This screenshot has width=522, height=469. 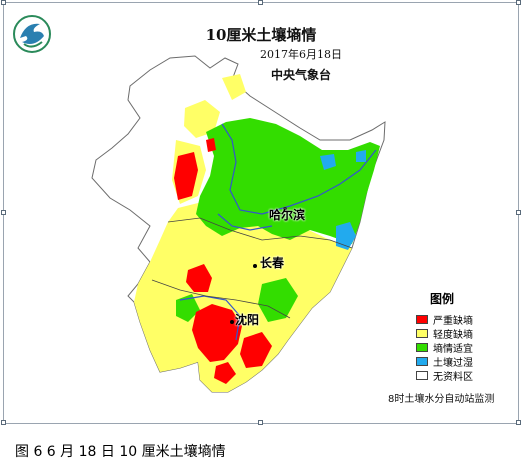 What do you see at coordinates (301, 54) in the screenshot?
I see `map-date: 2017年6月18日` at bounding box center [301, 54].